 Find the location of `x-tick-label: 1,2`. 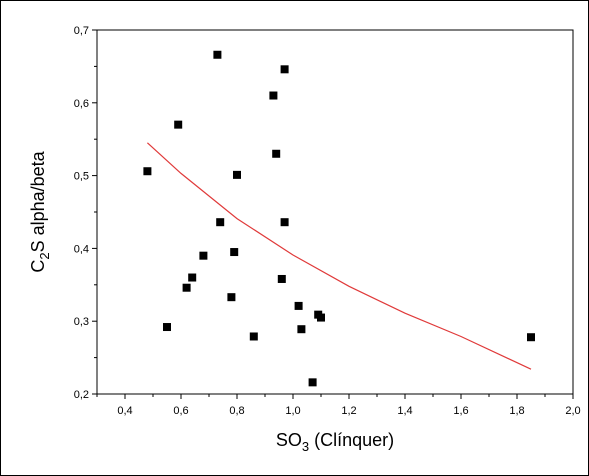

x-tick-label: 1,2 is located at coordinates (348, 411).